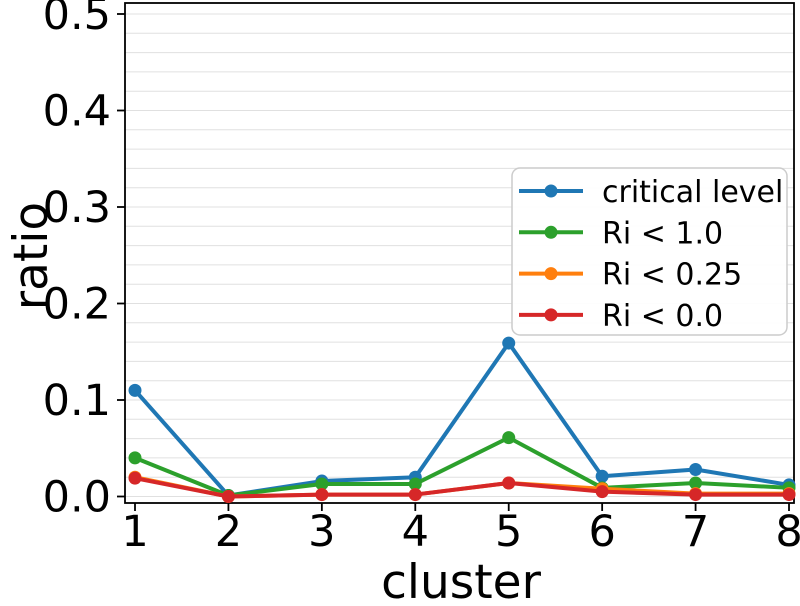 The height and width of the screenshot is (606, 800). Describe the element at coordinates (415, 532) in the screenshot. I see `x-tick-label: 4` at that location.